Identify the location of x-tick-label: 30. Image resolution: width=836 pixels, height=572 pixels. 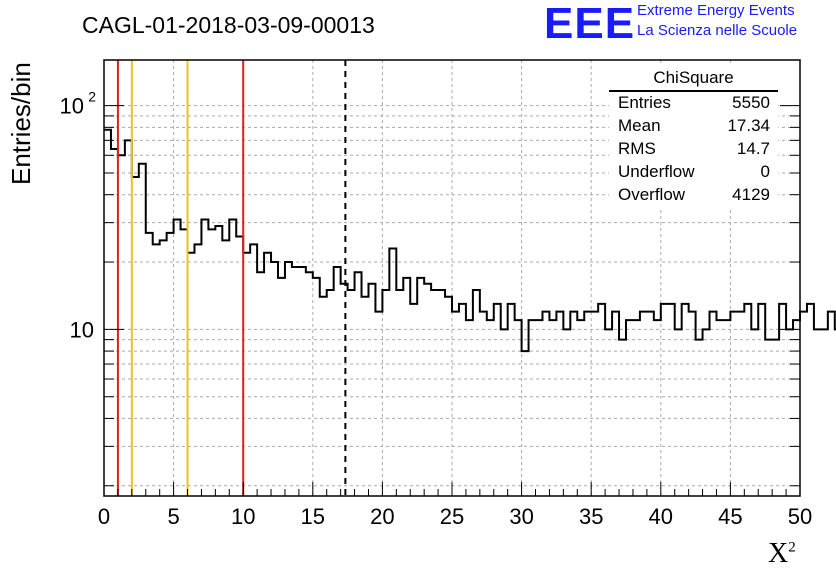
(521, 516).